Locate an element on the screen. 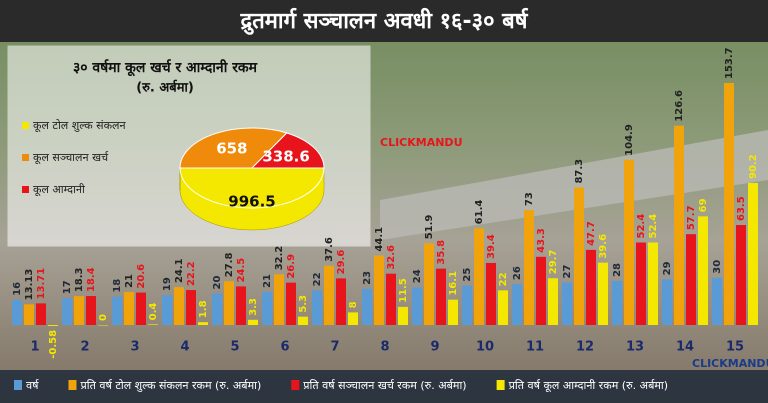  pie-subtitle: (रु. अर्बमा) is located at coordinates (165, 88).